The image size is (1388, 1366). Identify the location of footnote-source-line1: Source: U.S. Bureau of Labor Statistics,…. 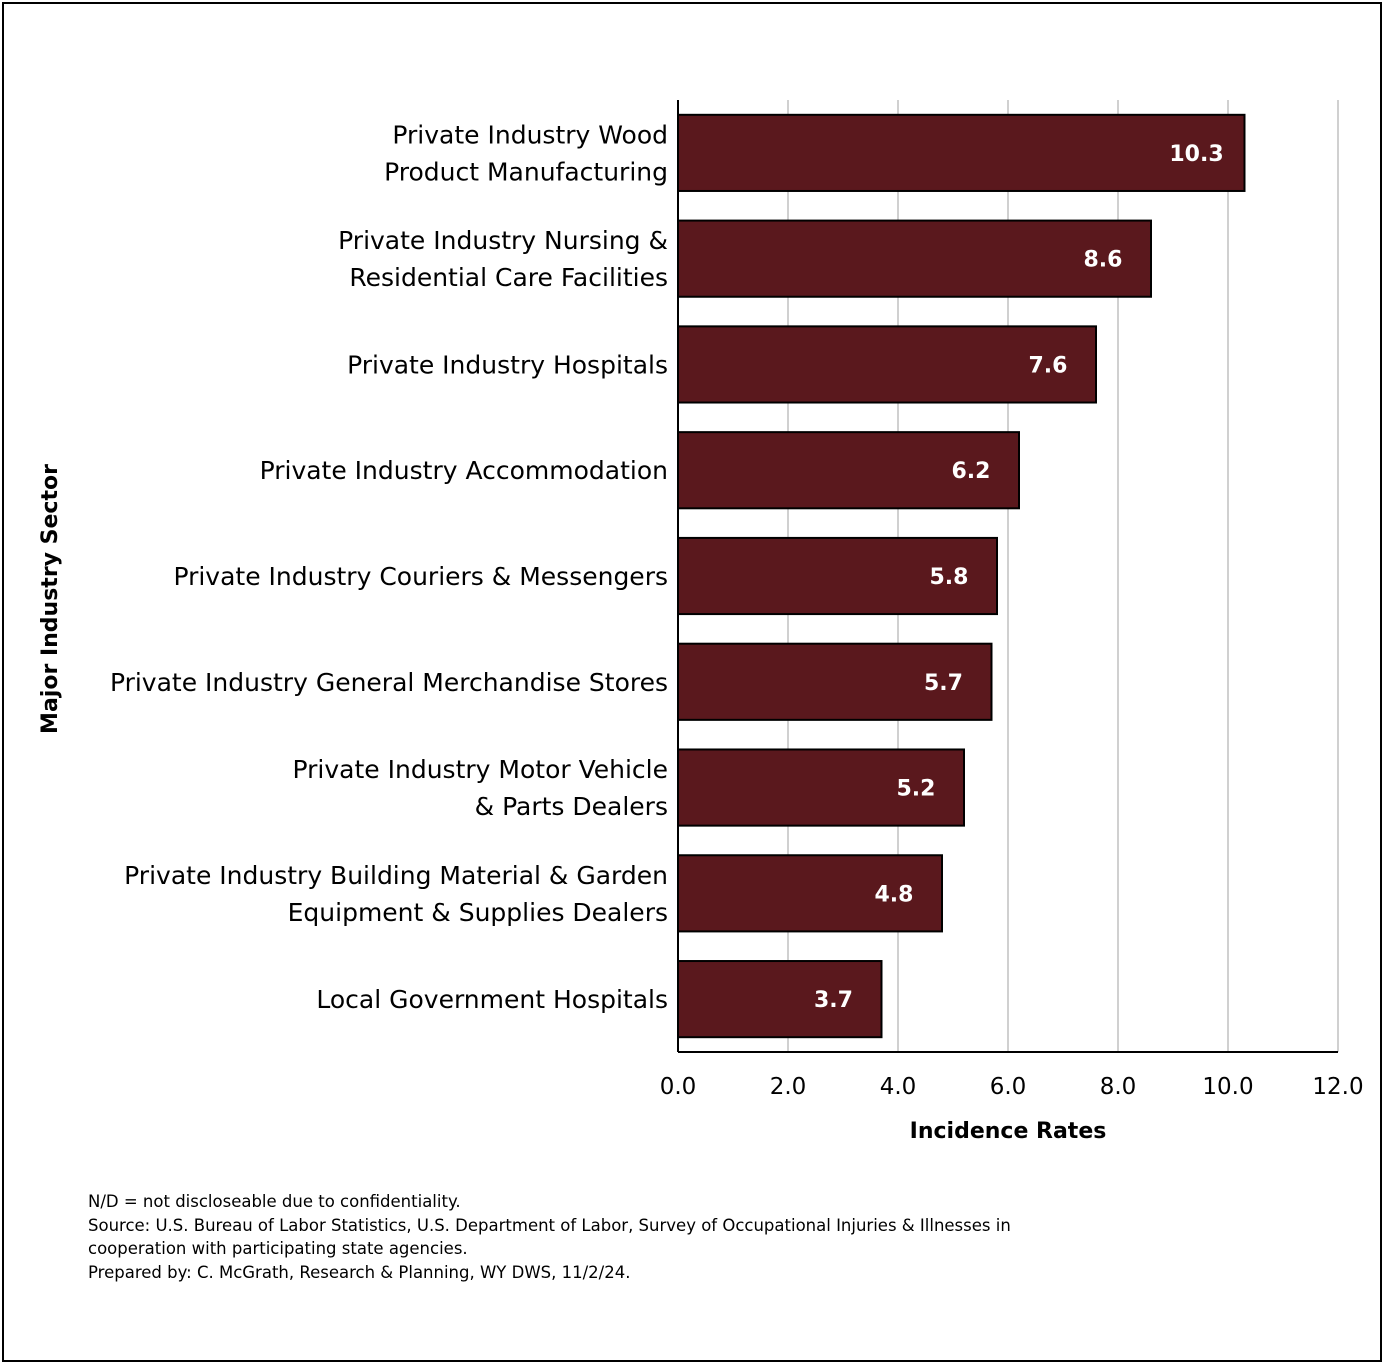
(549, 1225).